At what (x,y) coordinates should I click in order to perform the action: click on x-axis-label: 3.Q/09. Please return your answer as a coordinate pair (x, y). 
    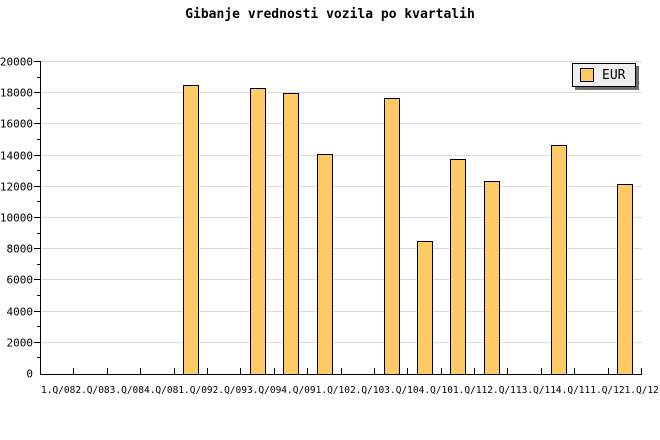
    Looking at the image, I should click on (264, 390).